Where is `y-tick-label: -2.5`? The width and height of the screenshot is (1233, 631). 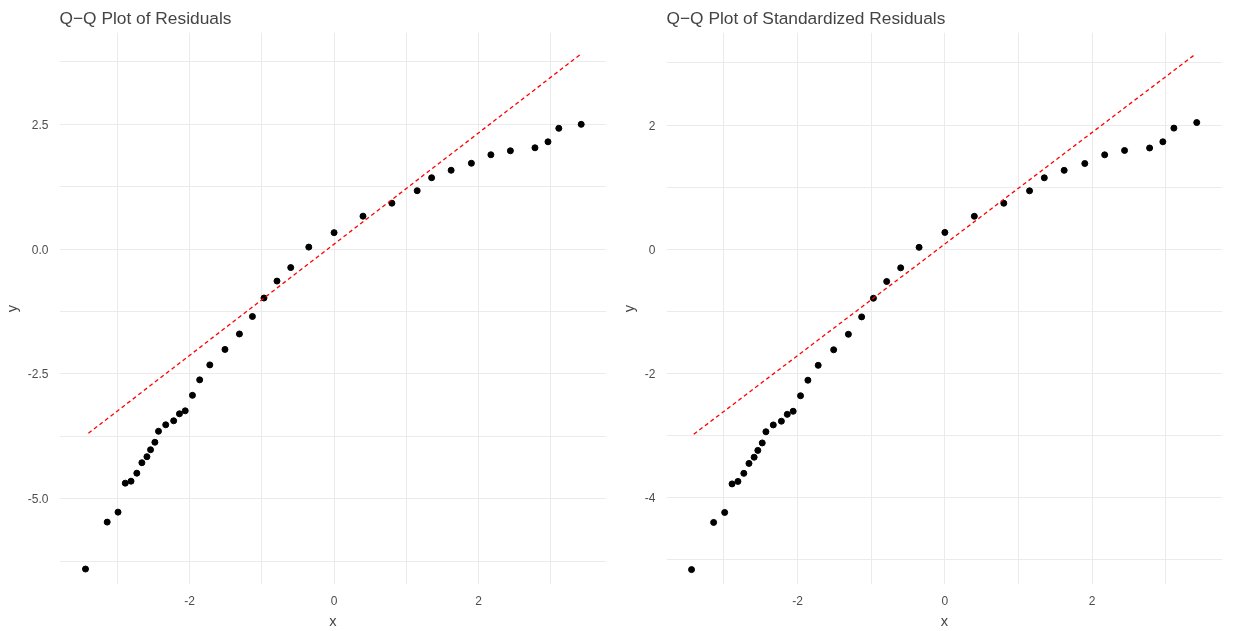
y-tick-label: -2.5 is located at coordinates (38, 374).